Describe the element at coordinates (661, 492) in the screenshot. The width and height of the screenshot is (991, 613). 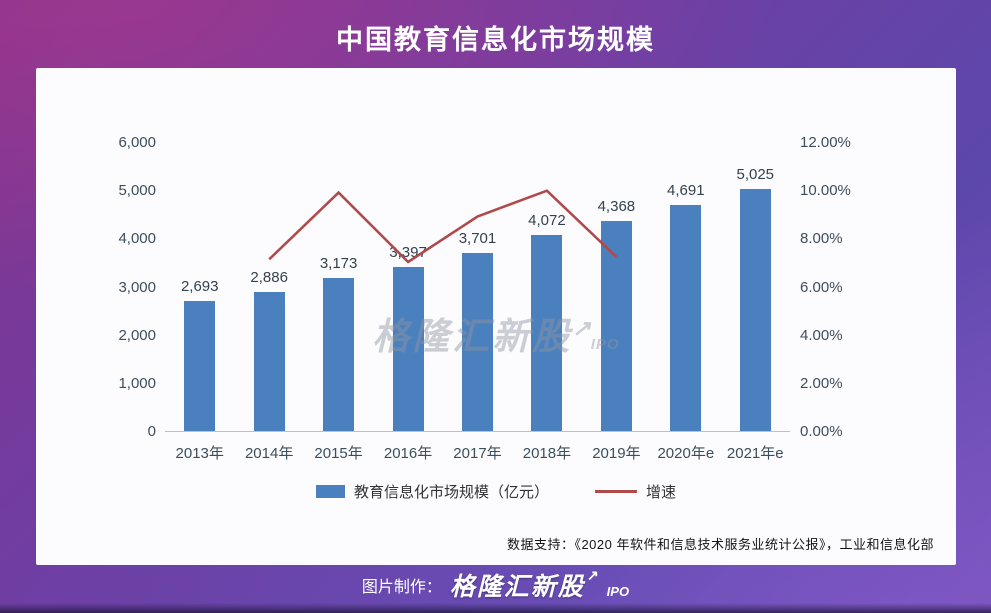
I see `legend-line-label: 增速` at that location.